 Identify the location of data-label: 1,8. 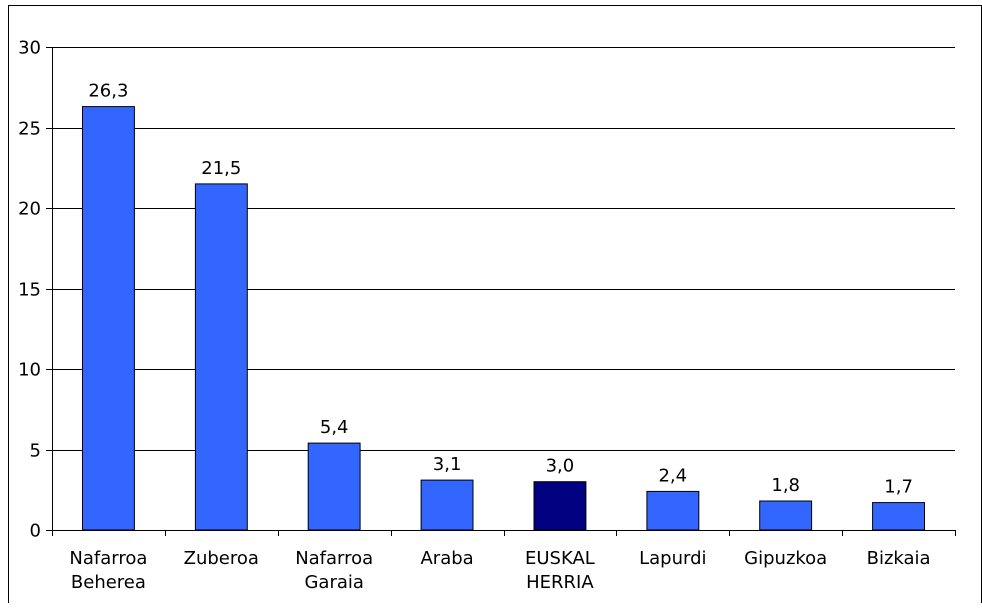
(785, 485).